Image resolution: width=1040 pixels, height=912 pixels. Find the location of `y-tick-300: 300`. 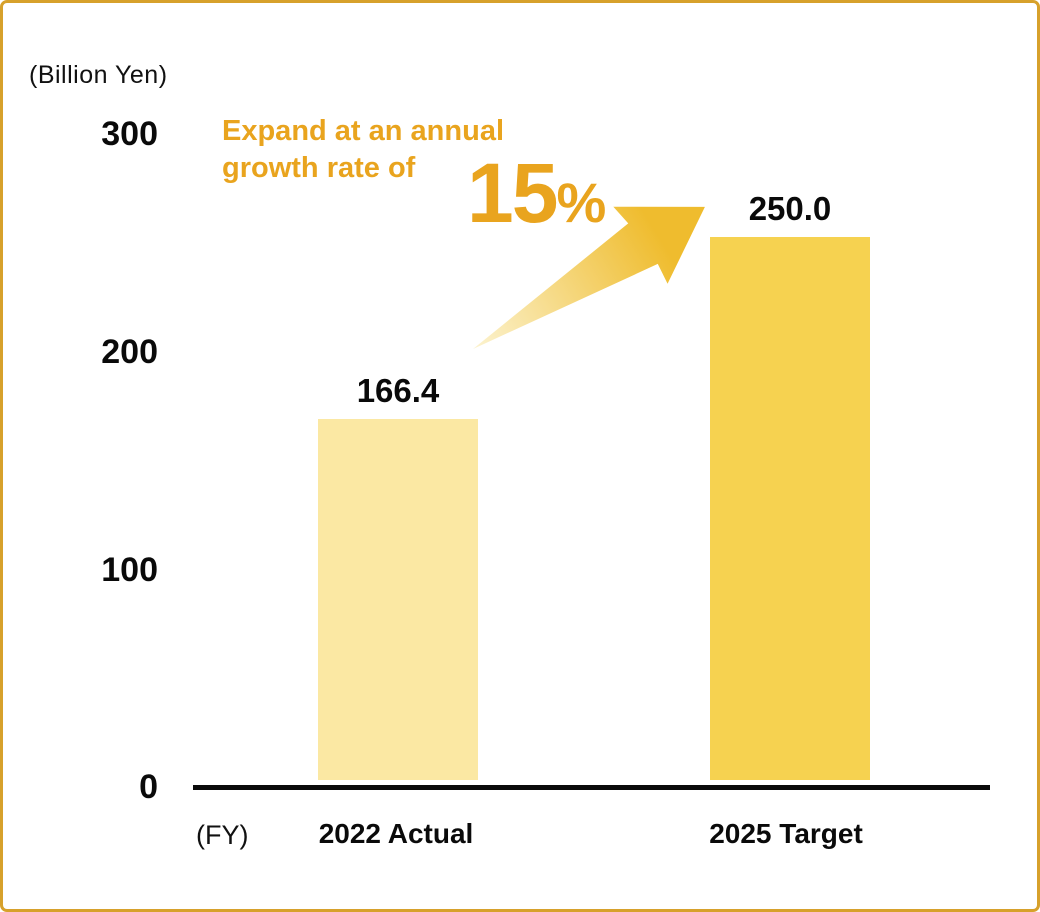

y-tick-300: 300 is located at coordinates (129, 134).